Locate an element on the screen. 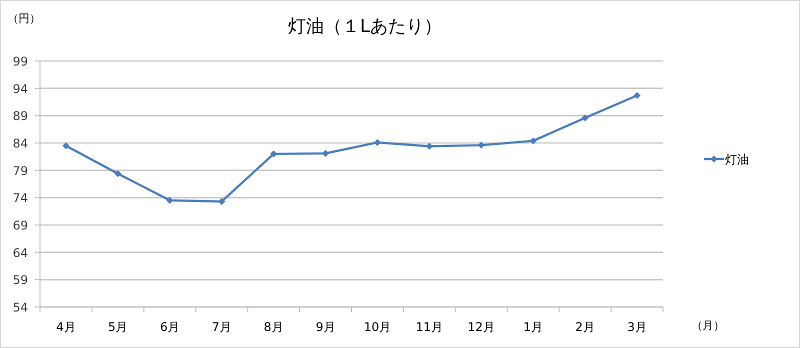  y-tick-label: 84 is located at coordinates (20, 143).